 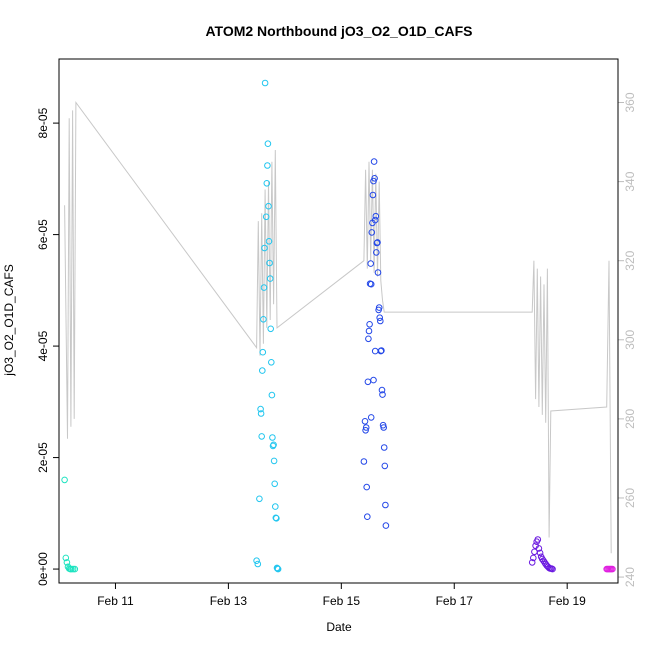 I want to click on chart-title: ATOM2 Northbound jO3_O2_O1D_CAFS, so click(x=338, y=31).